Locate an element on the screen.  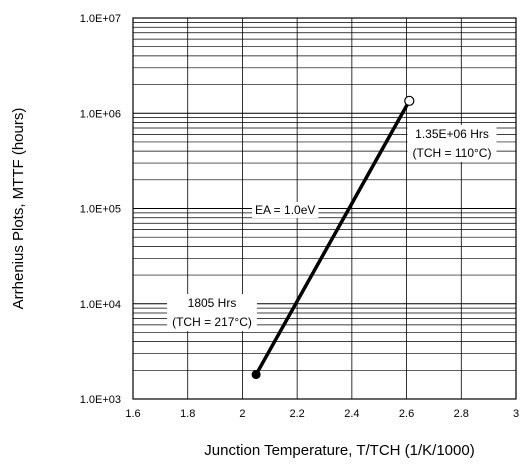
y-tick-label: 1.0E+04 is located at coordinates (100, 305).